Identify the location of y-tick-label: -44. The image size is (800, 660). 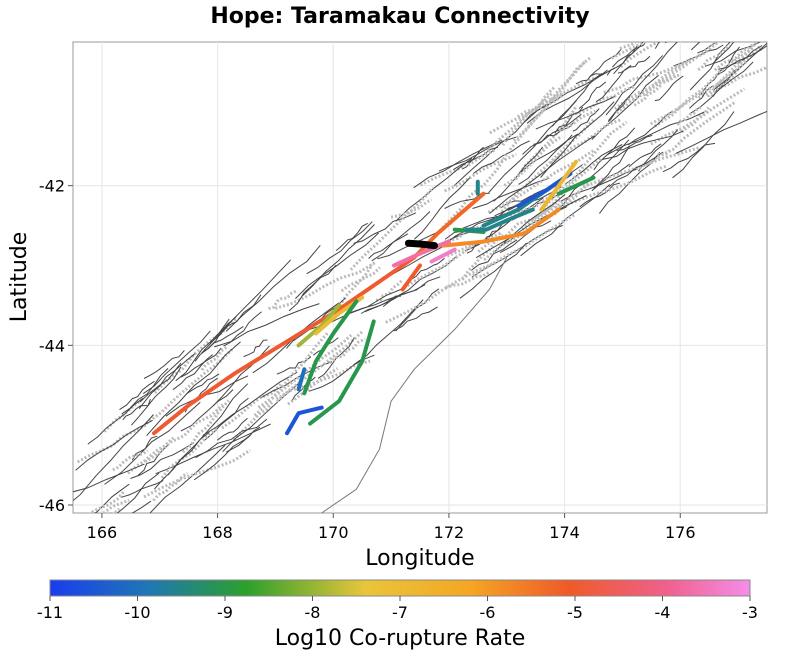
(52, 345).